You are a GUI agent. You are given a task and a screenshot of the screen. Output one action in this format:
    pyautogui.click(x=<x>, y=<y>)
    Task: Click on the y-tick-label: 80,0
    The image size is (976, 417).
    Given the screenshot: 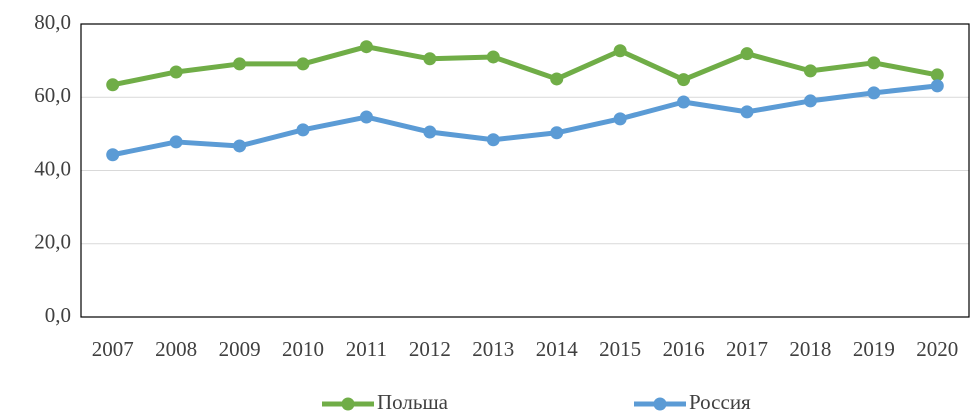 What is the action you would take?
    pyautogui.click(x=52, y=22)
    